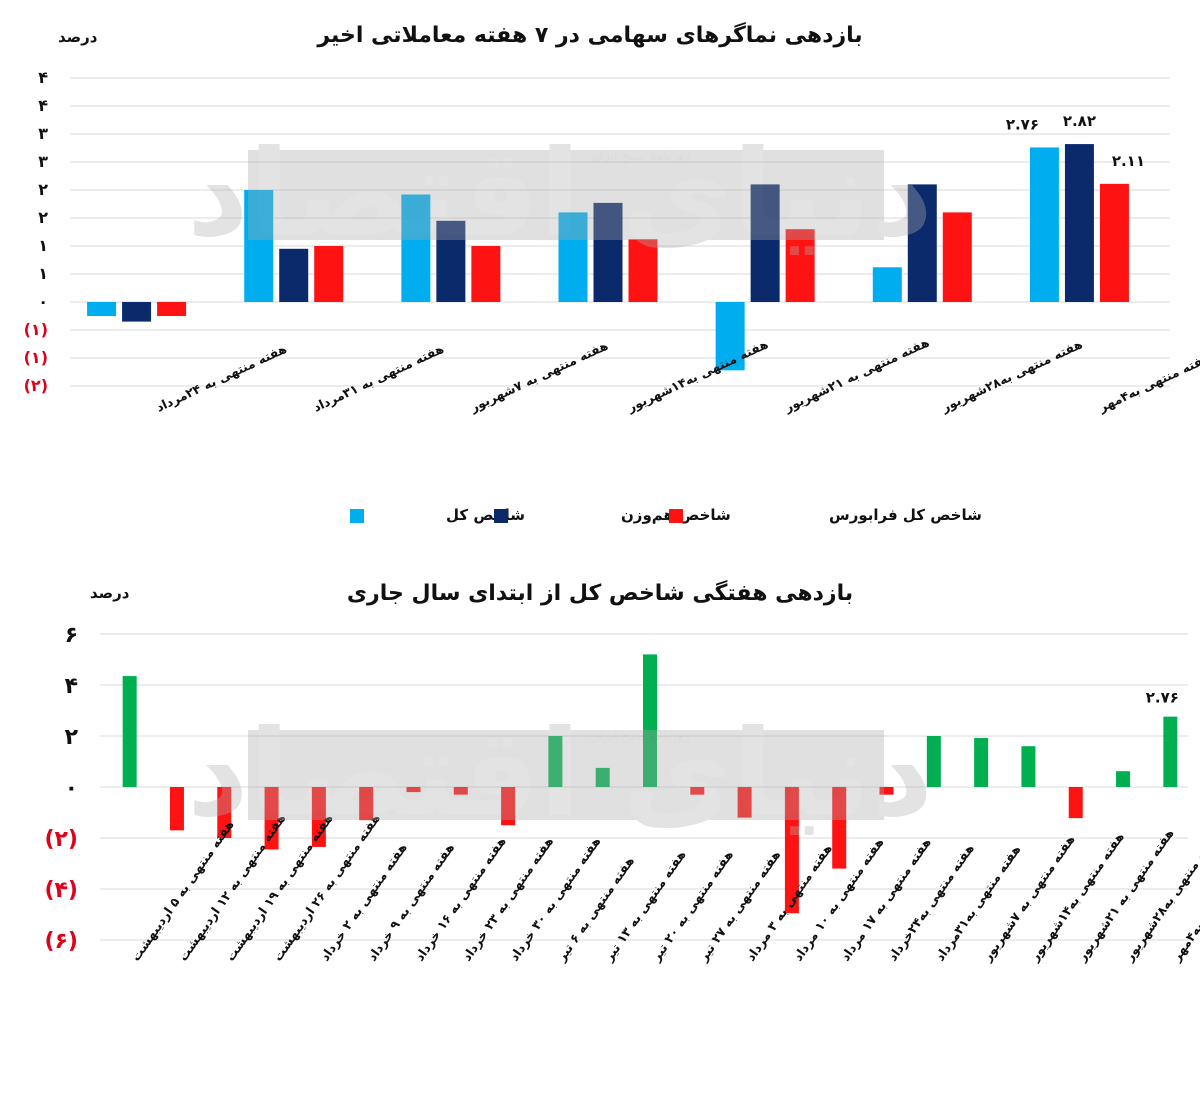 This screenshot has height=1098, width=1200. Describe the element at coordinates (507, 899) in the screenshot. I see `x-category-label: هفته منتهی به ۲۳ خرداد` at that location.